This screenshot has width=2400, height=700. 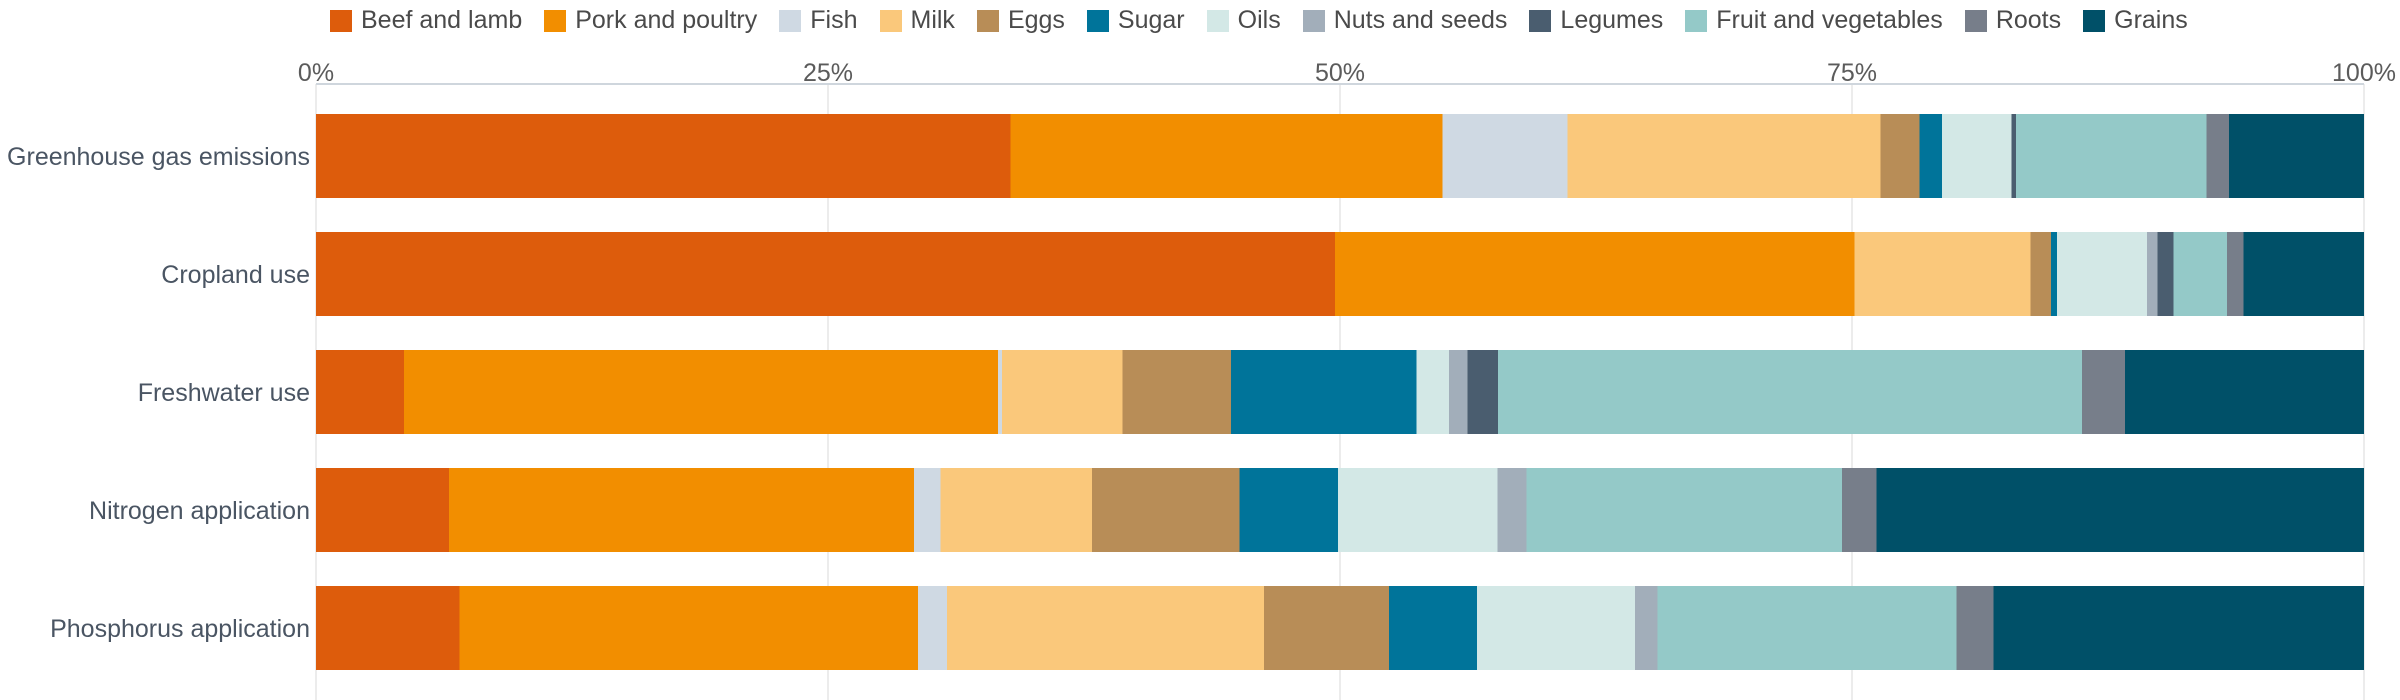 I want to click on category-label: Nitrogen application, so click(x=199, y=511).